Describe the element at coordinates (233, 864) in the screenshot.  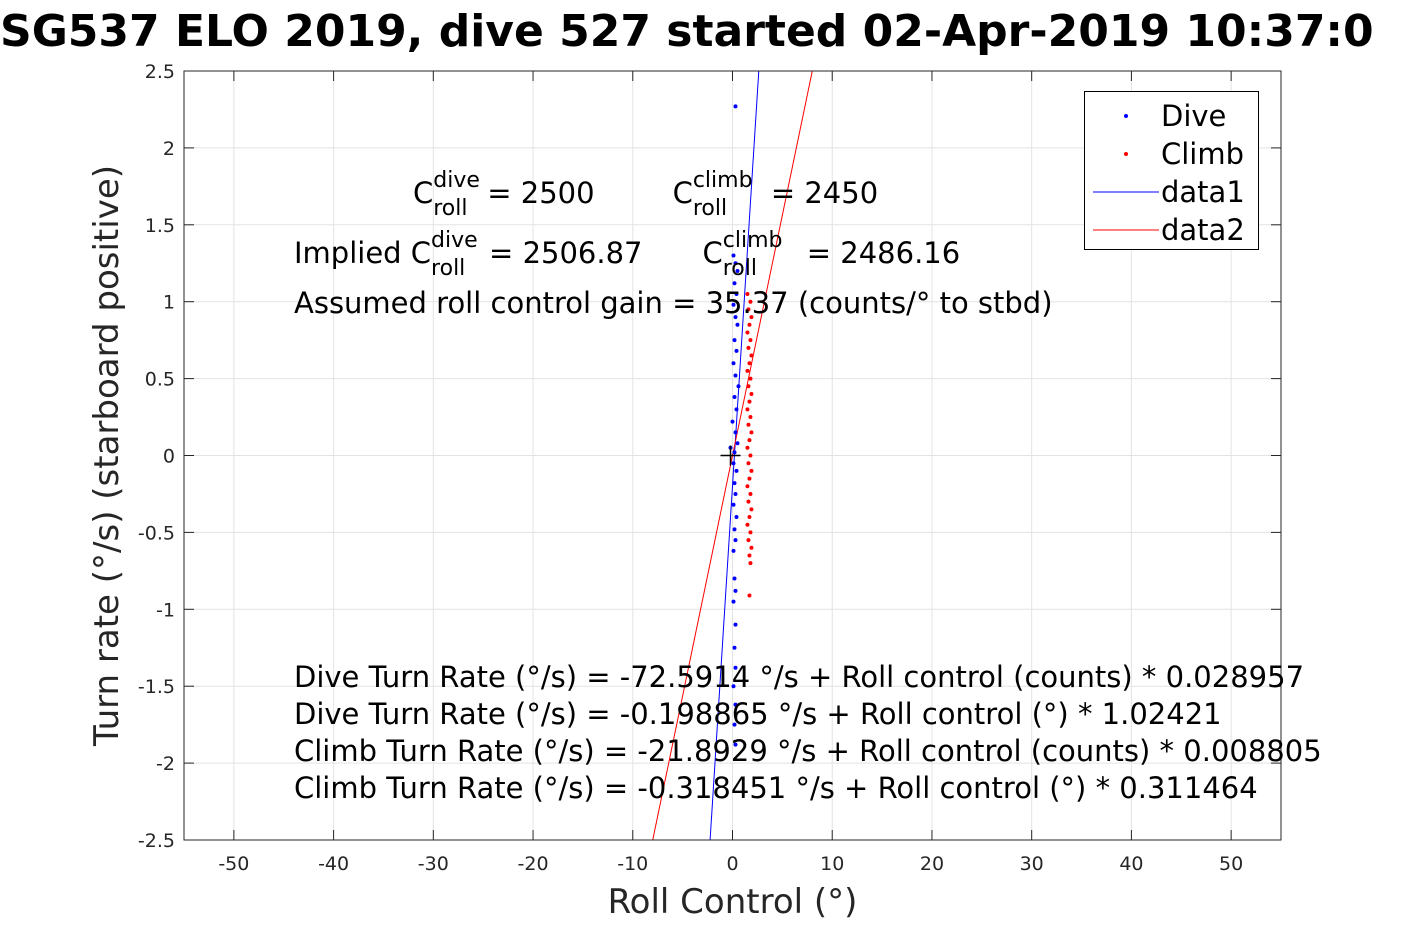
I see `x-tick-label: -50` at that location.